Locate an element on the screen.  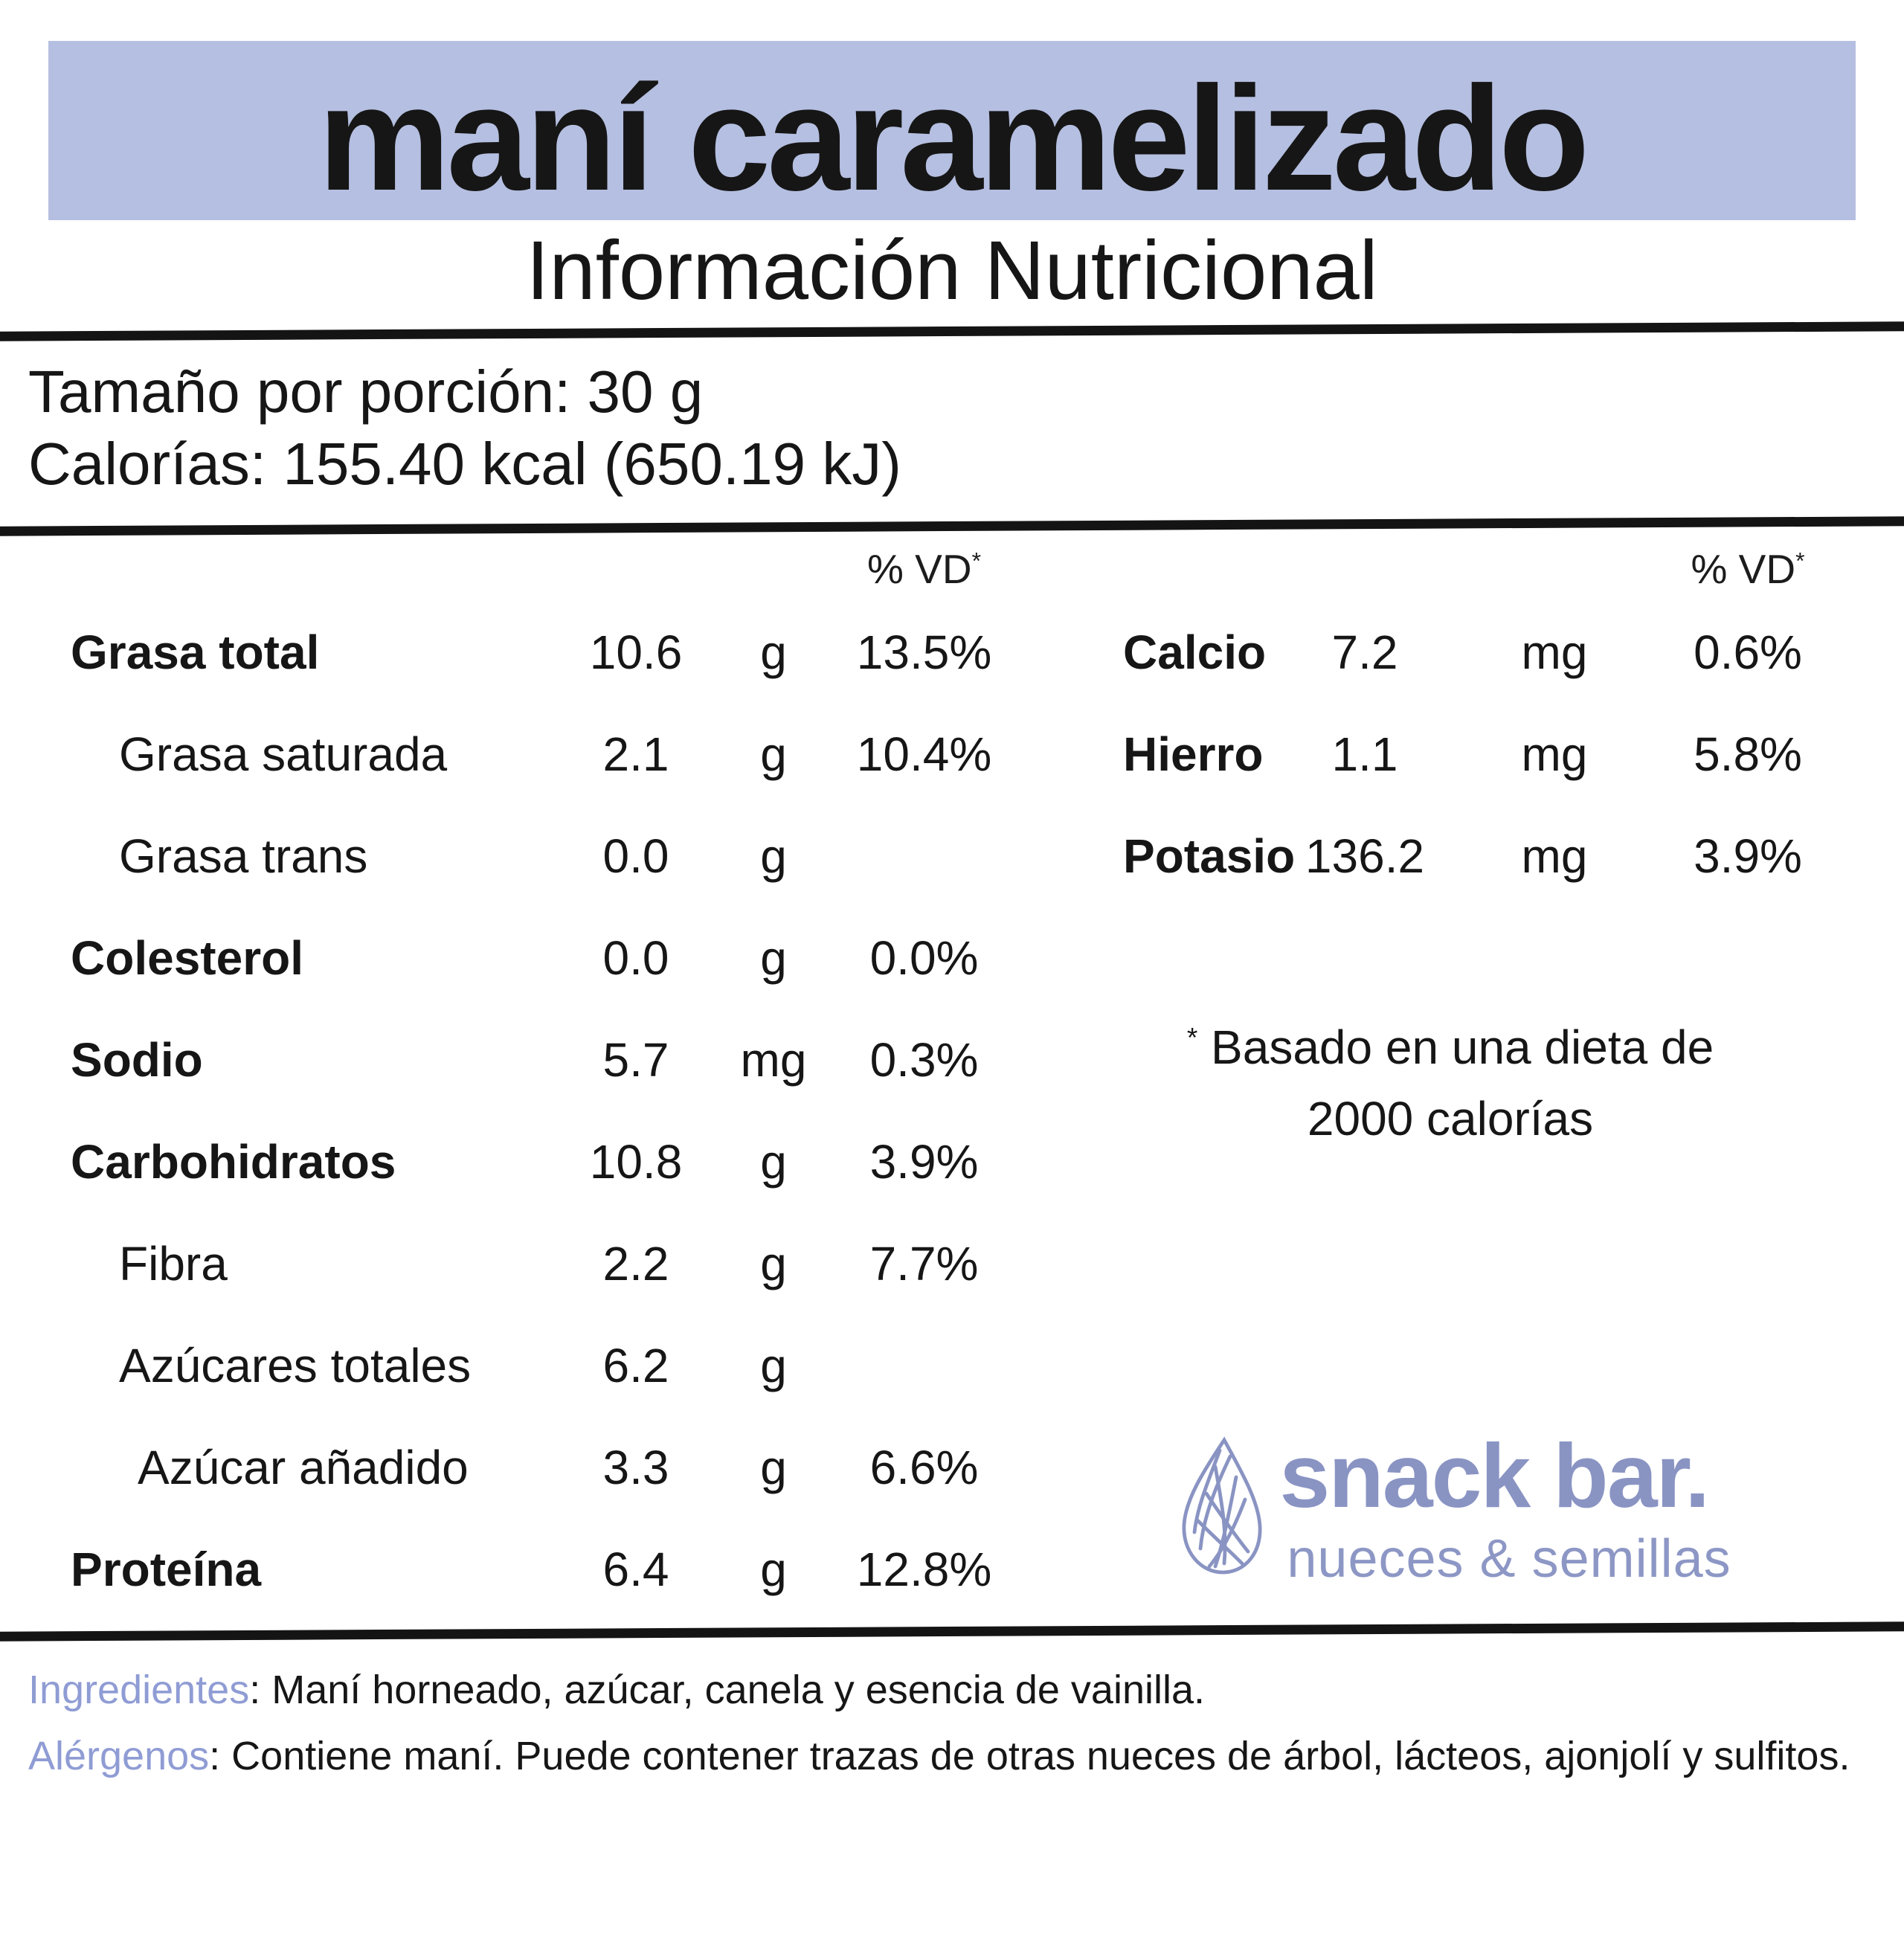
table-row: Carbohidratos 10.8 g 3.9% is located at coordinates (524, 1162).